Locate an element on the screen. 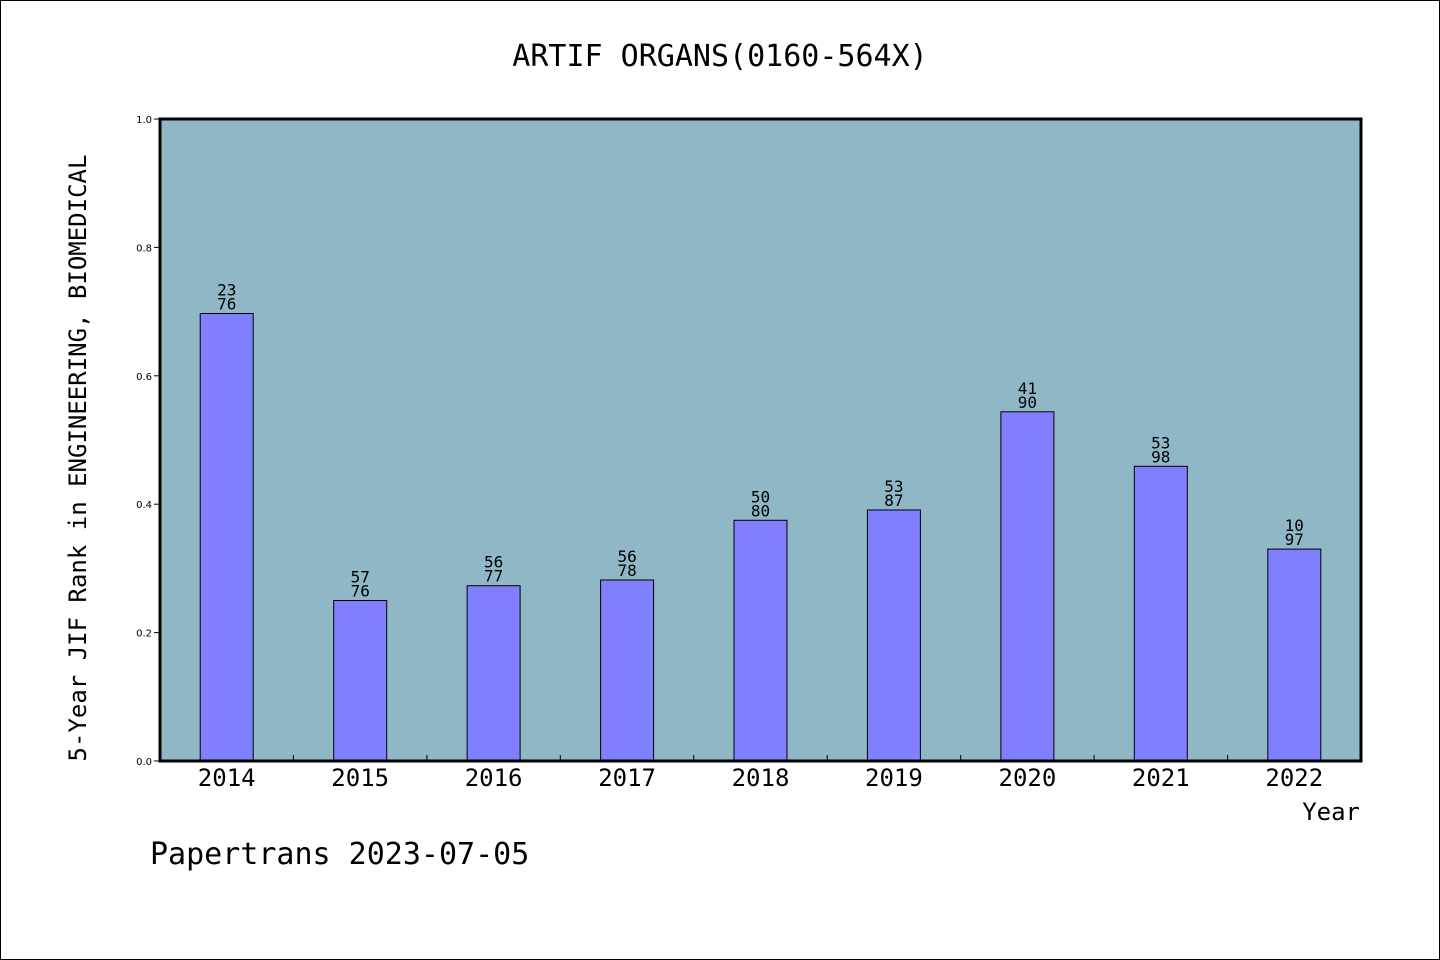 This screenshot has width=1440, height=960. data-label-rank-2014: 23 is located at coordinates (226, 290).